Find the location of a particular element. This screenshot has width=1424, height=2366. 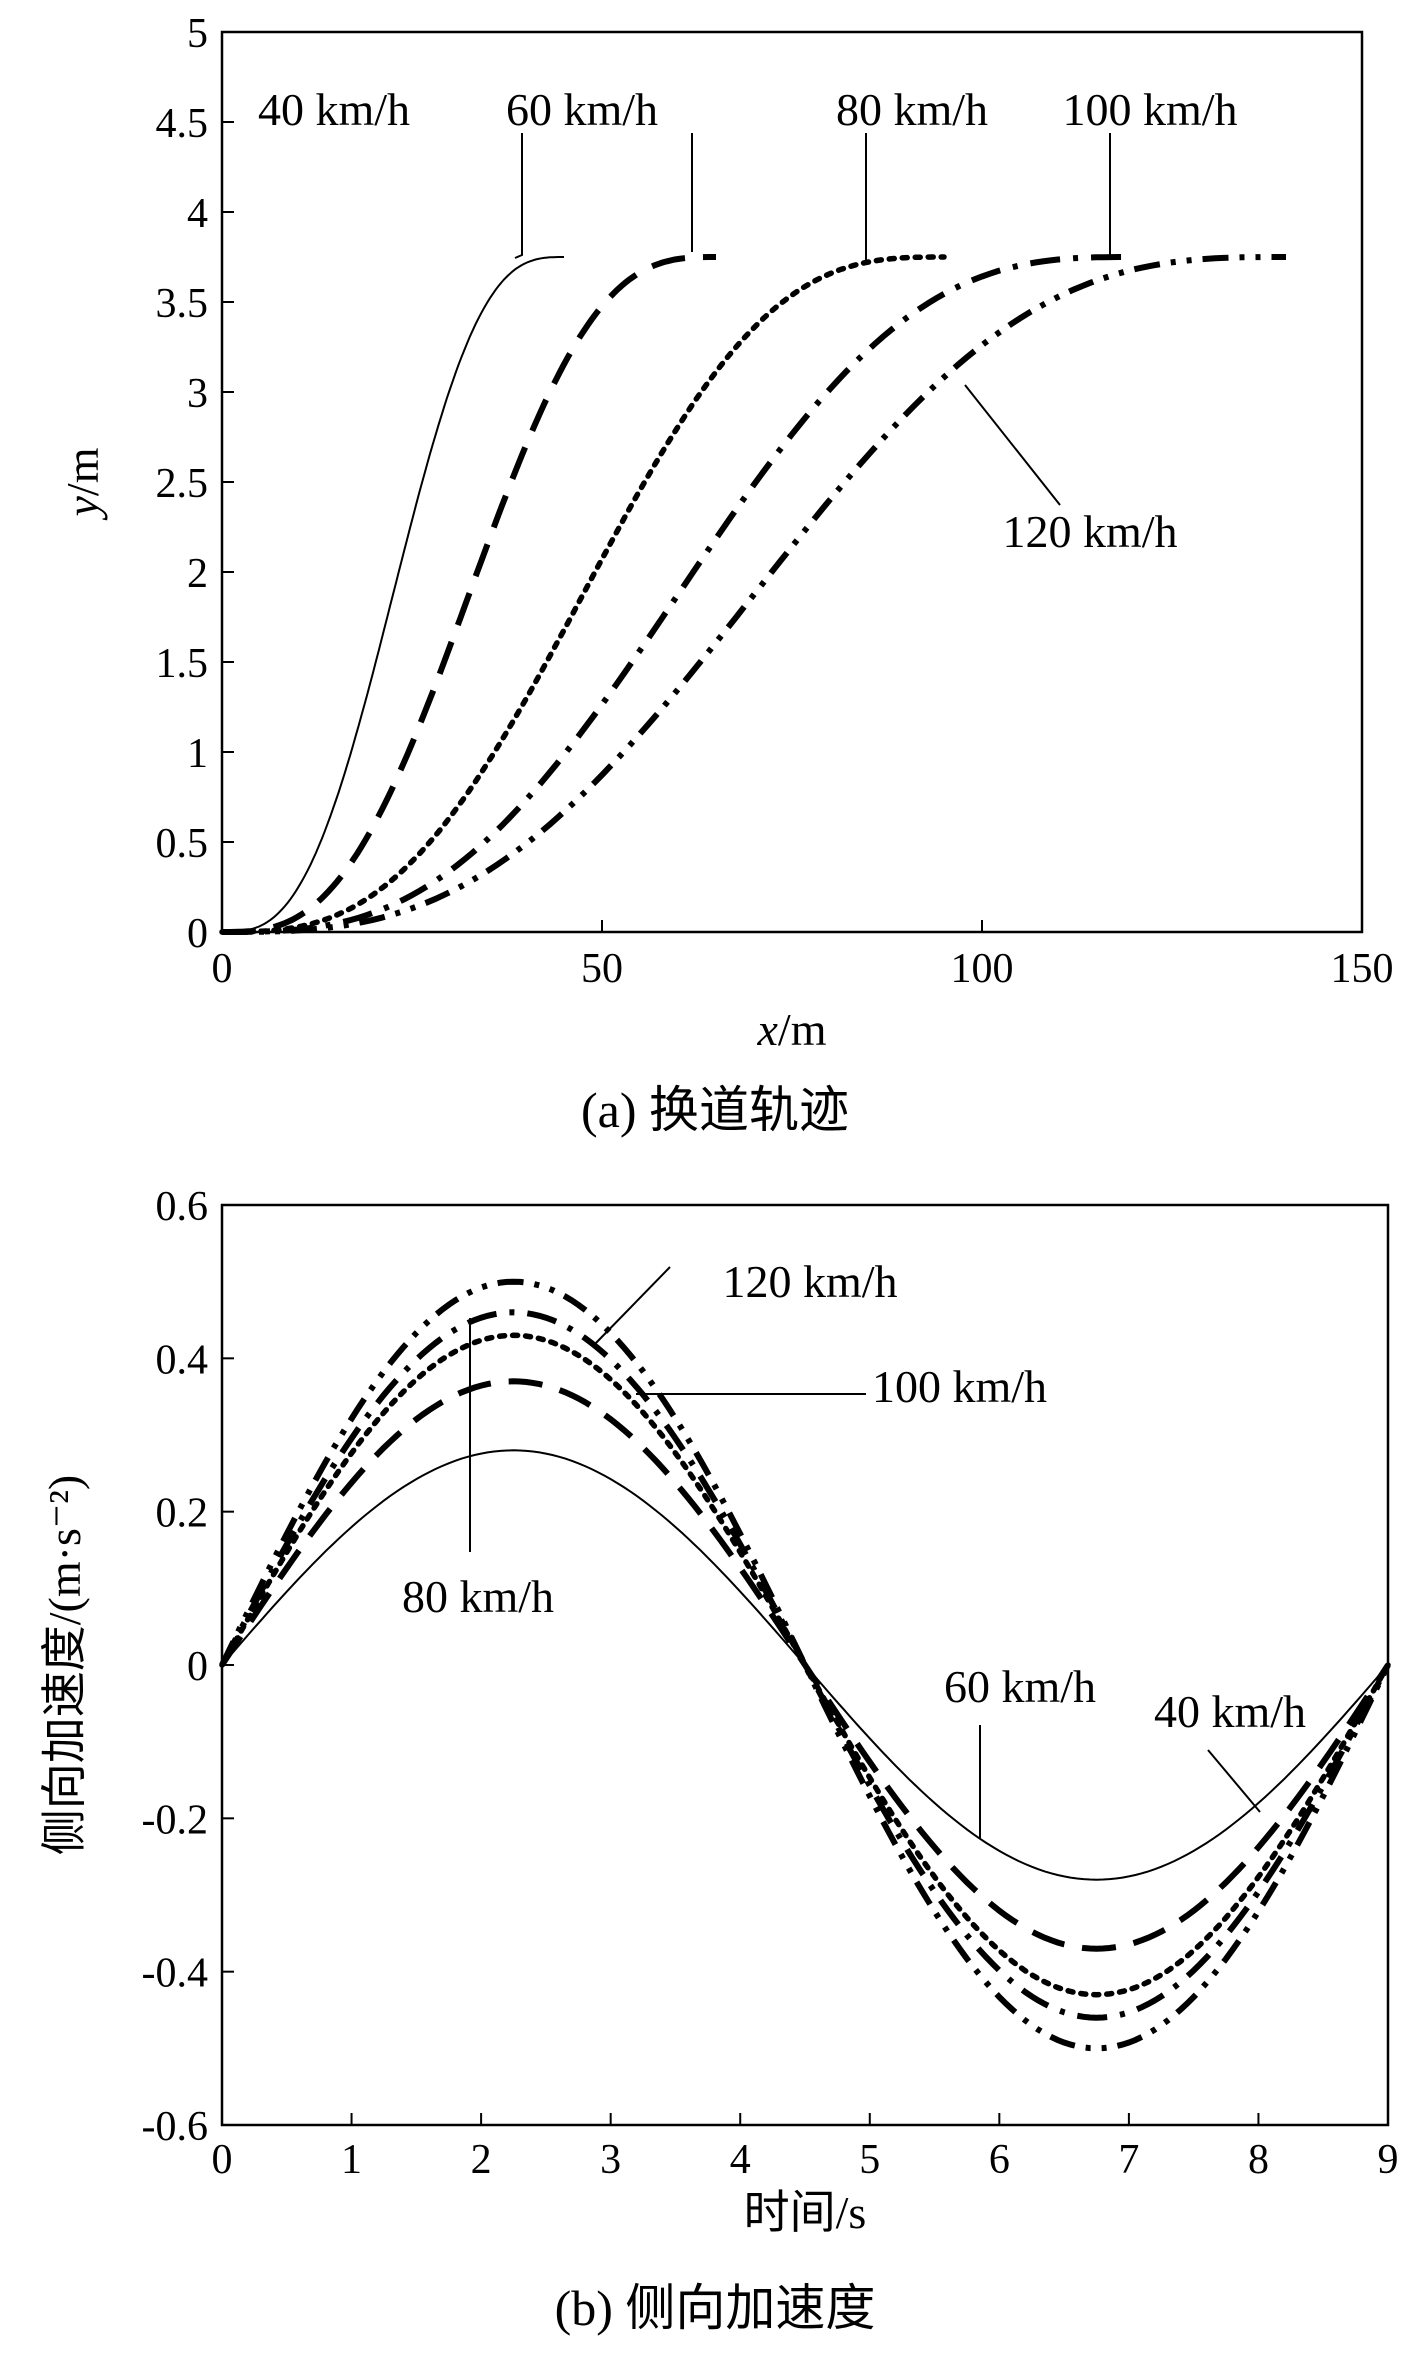

x-tick-label: 3 is located at coordinates (610, 2160).